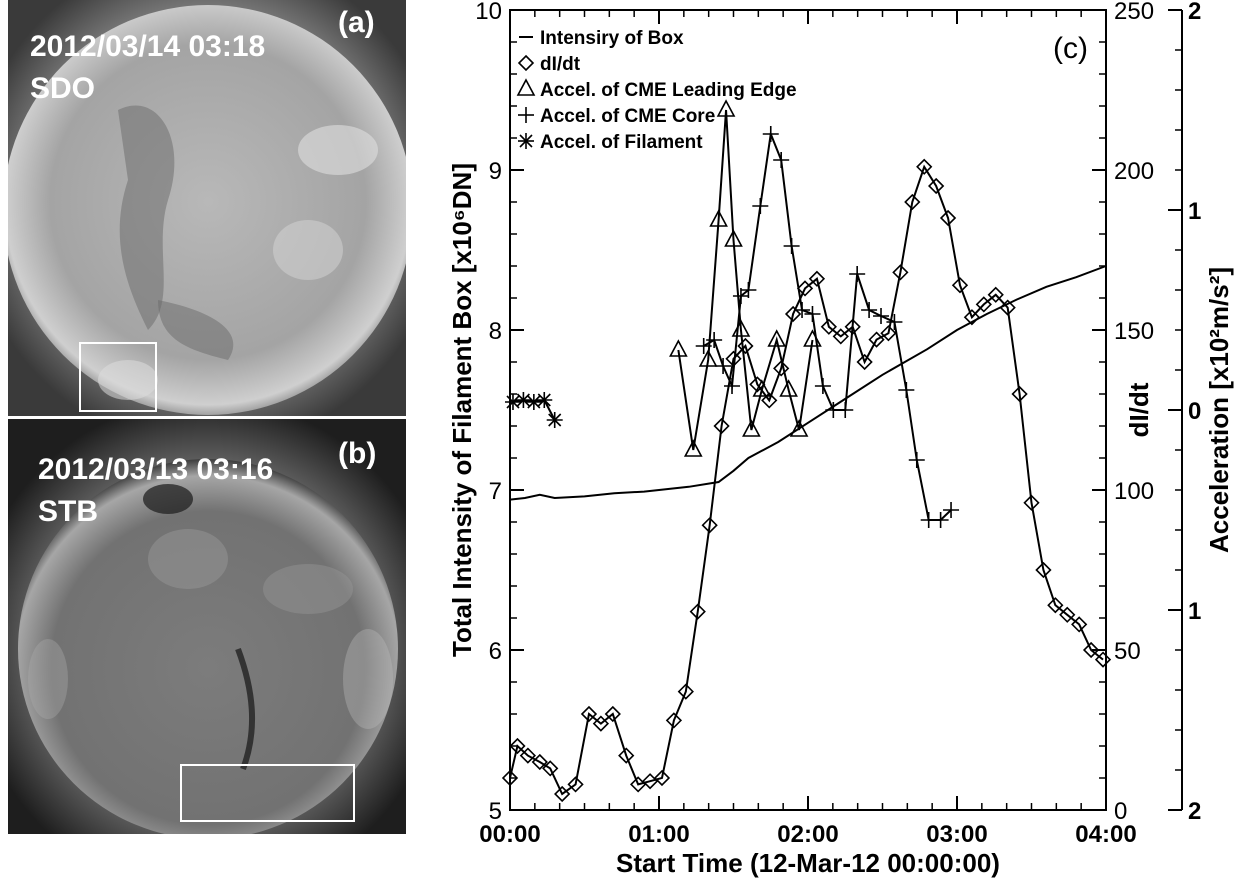 The width and height of the screenshot is (1239, 886). What do you see at coordinates (807, 834) in the screenshot?
I see `x-tick-label: 02:00` at bounding box center [807, 834].